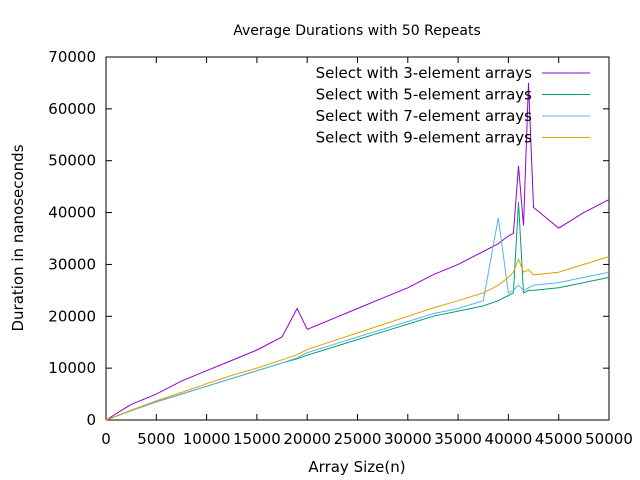 The height and width of the screenshot is (480, 640). What do you see at coordinates (356, 467) in the screenshot?
I see `x-axis-title: Array Size(n)` at bounding box center [356, 467].